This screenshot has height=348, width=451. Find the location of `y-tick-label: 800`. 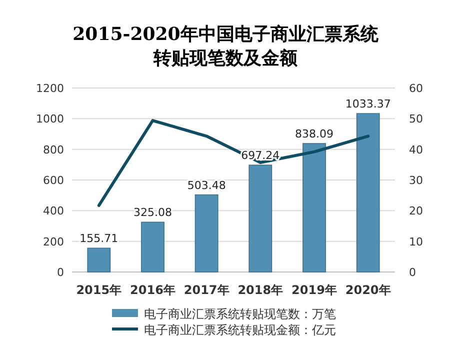

y-tick-label: 800 is located at coordinates (53, 149).